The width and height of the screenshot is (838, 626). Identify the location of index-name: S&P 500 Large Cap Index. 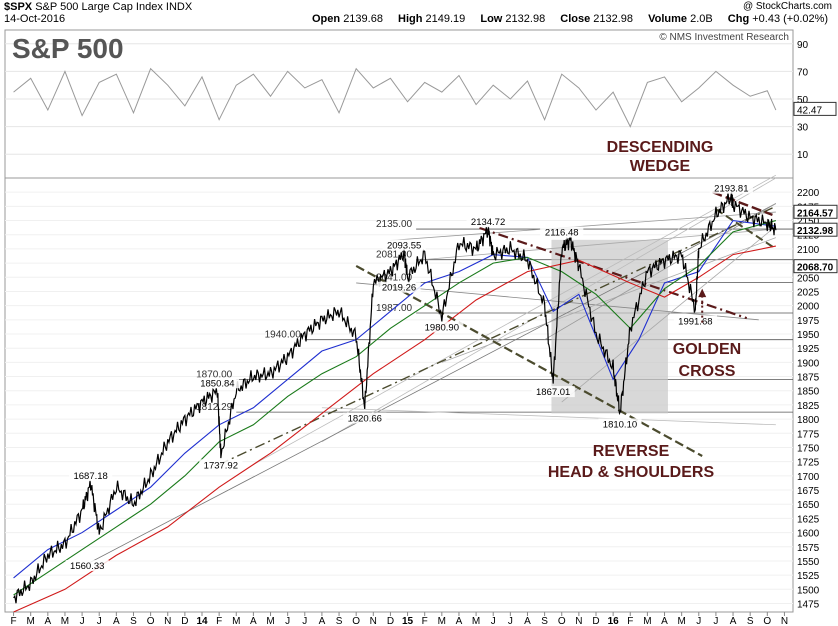
(99, 7).